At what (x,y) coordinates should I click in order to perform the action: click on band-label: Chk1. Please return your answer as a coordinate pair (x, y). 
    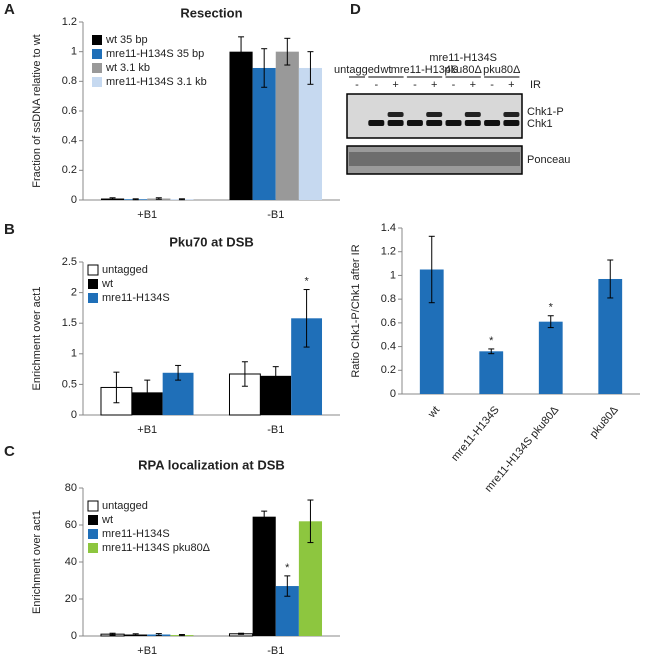
    Looking at the image, I should click on (540, 124).